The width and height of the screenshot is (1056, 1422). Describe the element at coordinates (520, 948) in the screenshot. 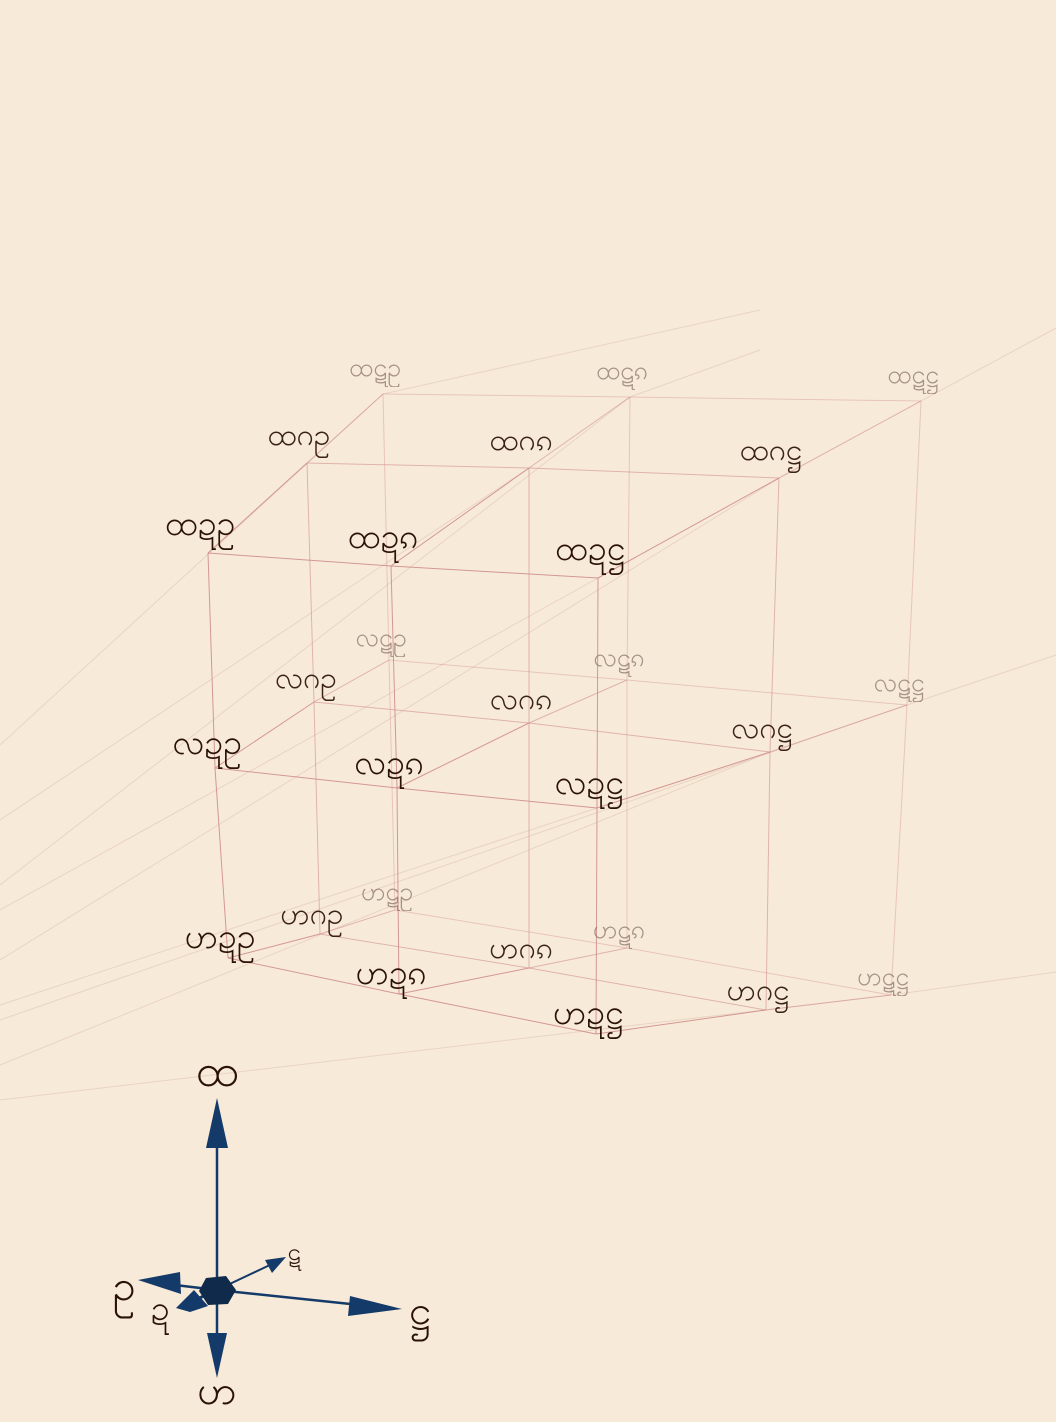

I see `node-label: ဟဂၵ` at that location.